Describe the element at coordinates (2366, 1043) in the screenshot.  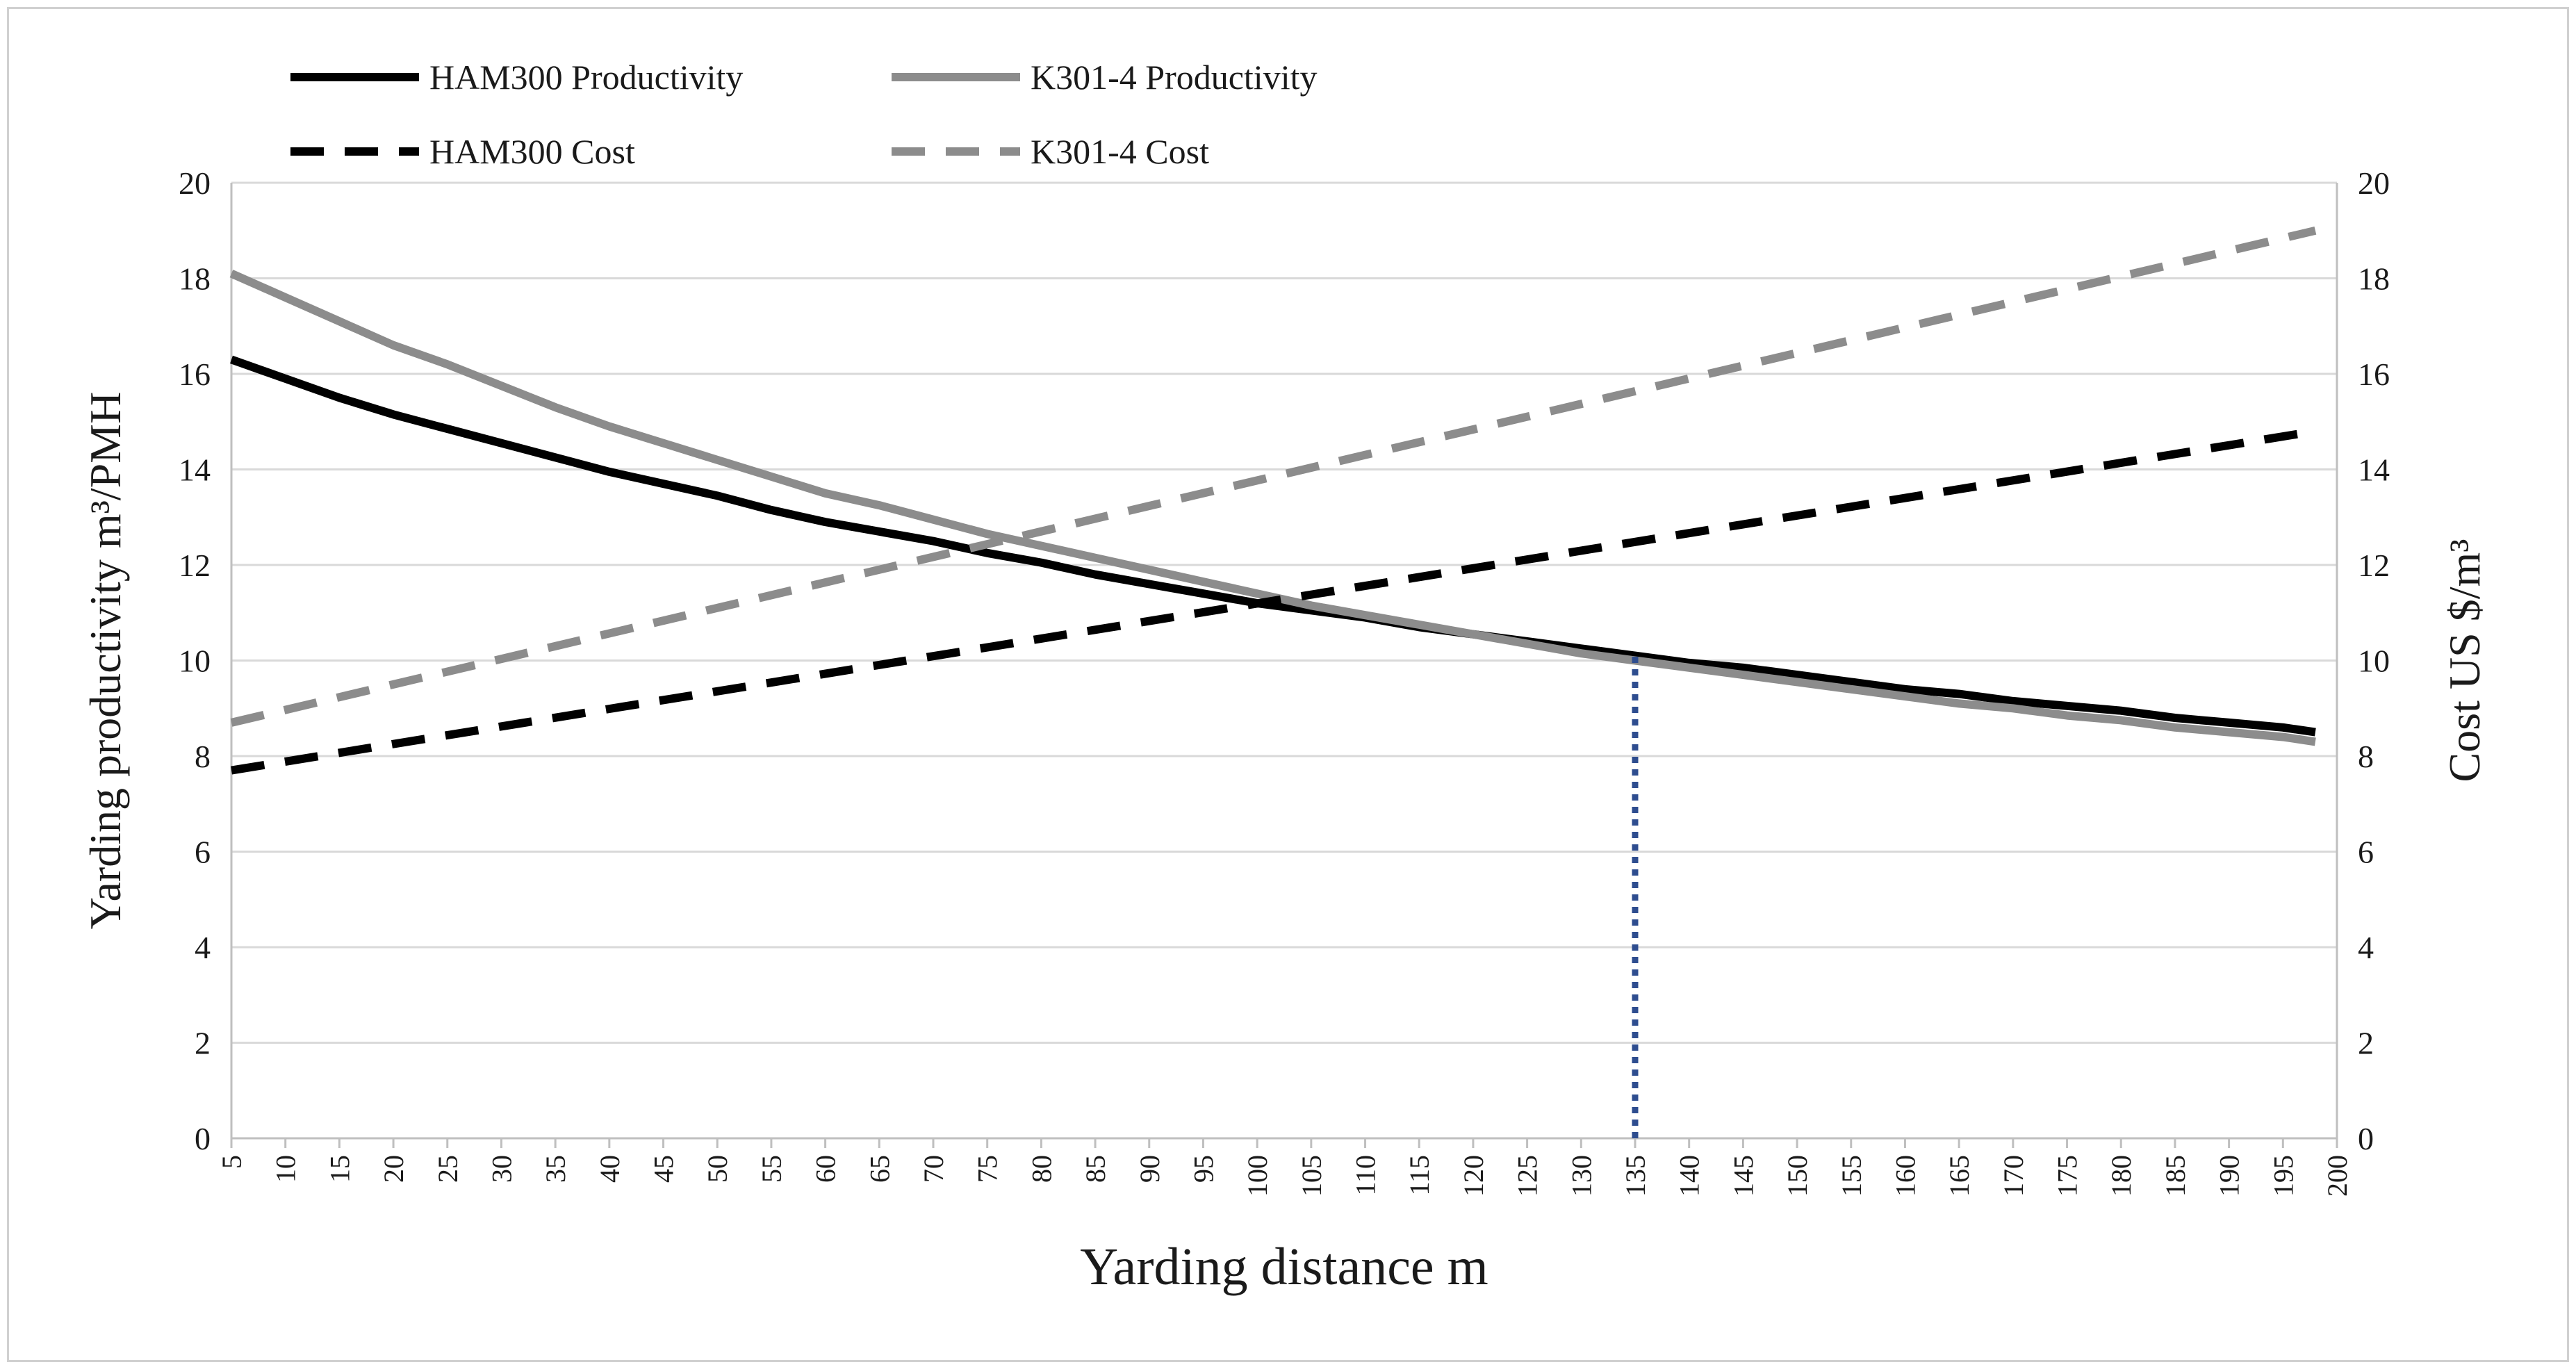
I see `y-right-tick-label: 2` at that location.